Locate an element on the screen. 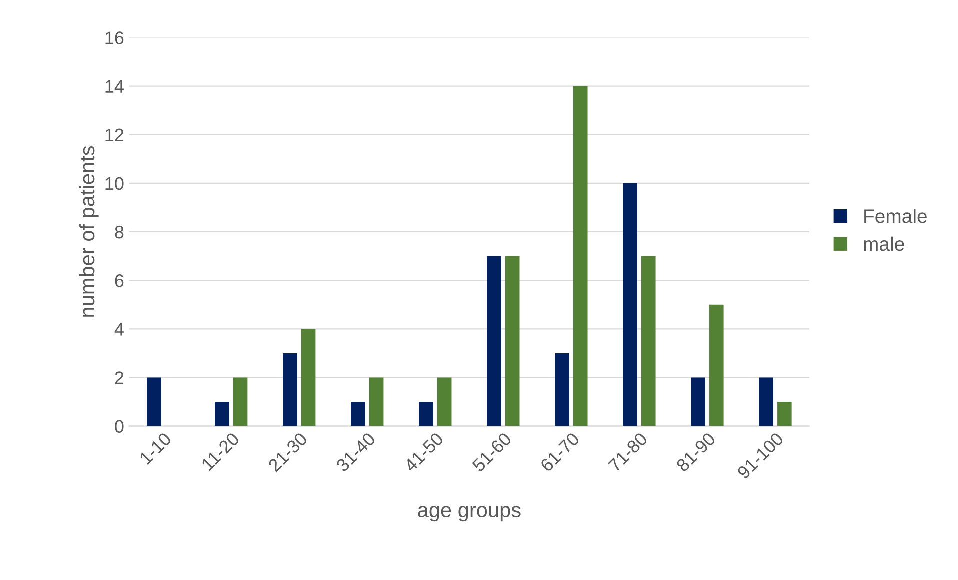 The width and height of the screenshot is (958, 580). y-tick-label: 4 is located at coordinates (119, 329).